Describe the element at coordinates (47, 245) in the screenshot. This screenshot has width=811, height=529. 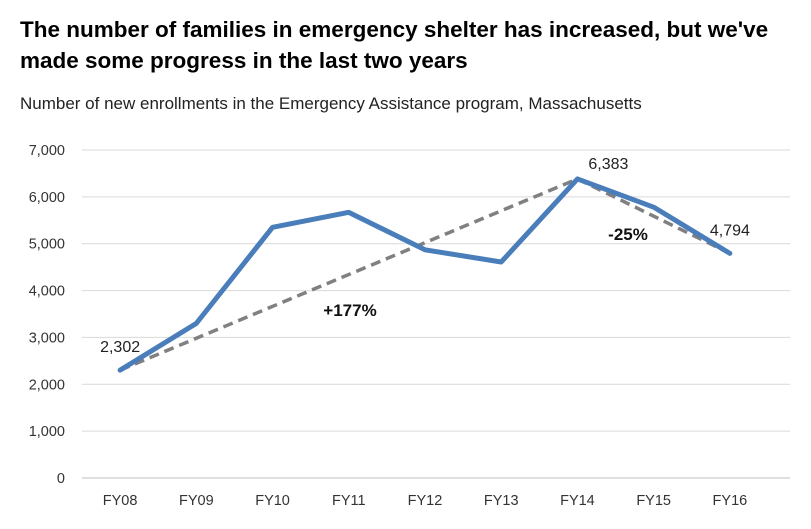
I see `y-tick-label: 5,000` at that location.